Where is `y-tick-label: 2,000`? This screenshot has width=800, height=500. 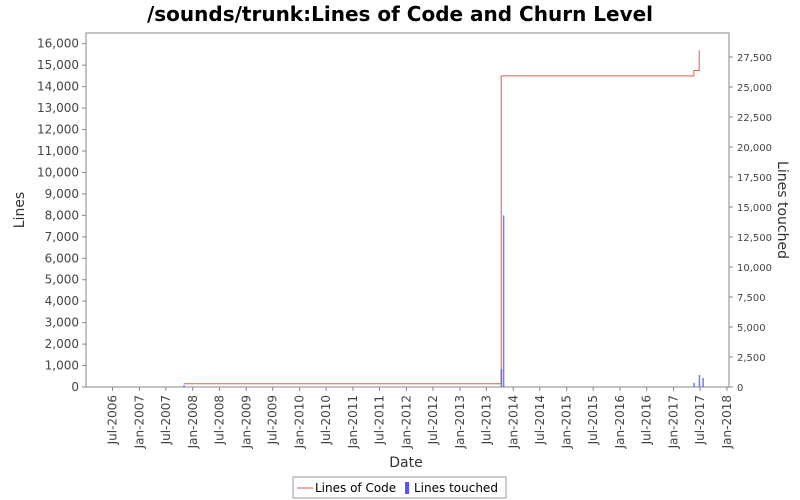 y-tick-label: 2,000 is located at coordinates (62, 344).